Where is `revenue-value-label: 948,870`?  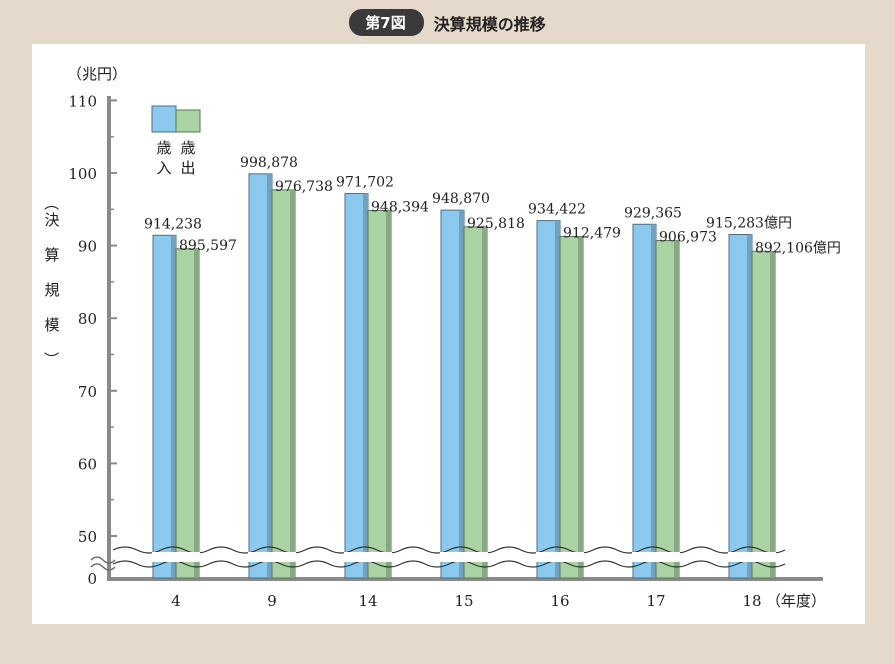
revenue-value-label: 948,870 is located at coordinates (461, 199).